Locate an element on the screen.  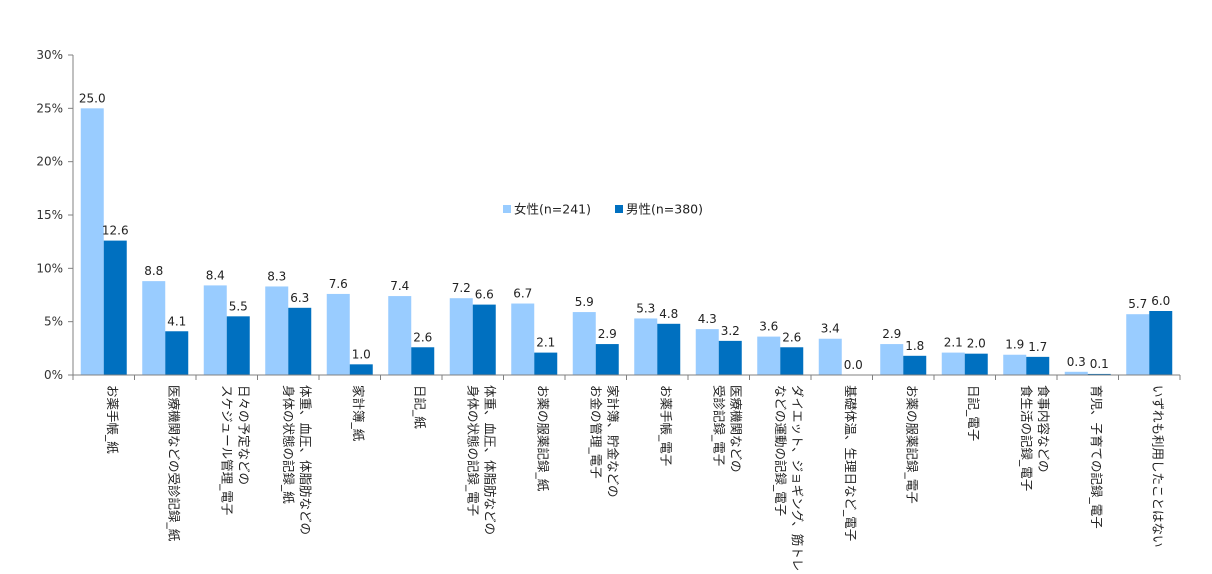
data-label: 5.5 is located at coordinates (238, 306).